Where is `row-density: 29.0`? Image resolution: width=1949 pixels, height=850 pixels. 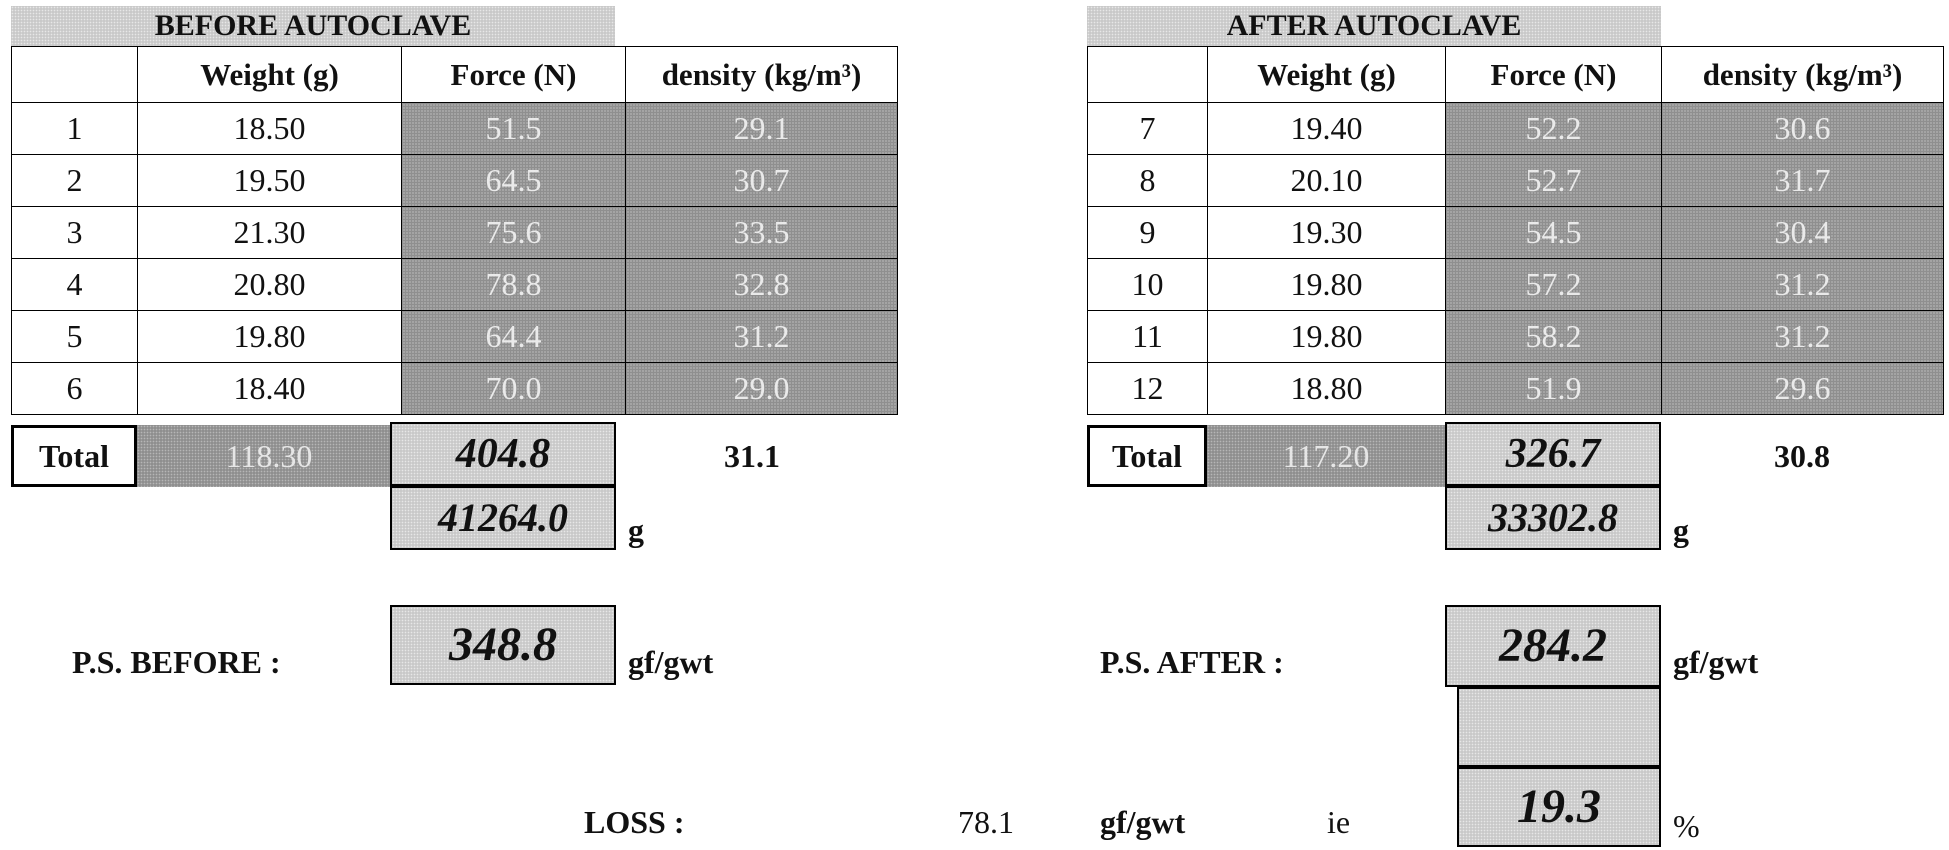
row-density: 29.0 is located at coordinates (762, 389).